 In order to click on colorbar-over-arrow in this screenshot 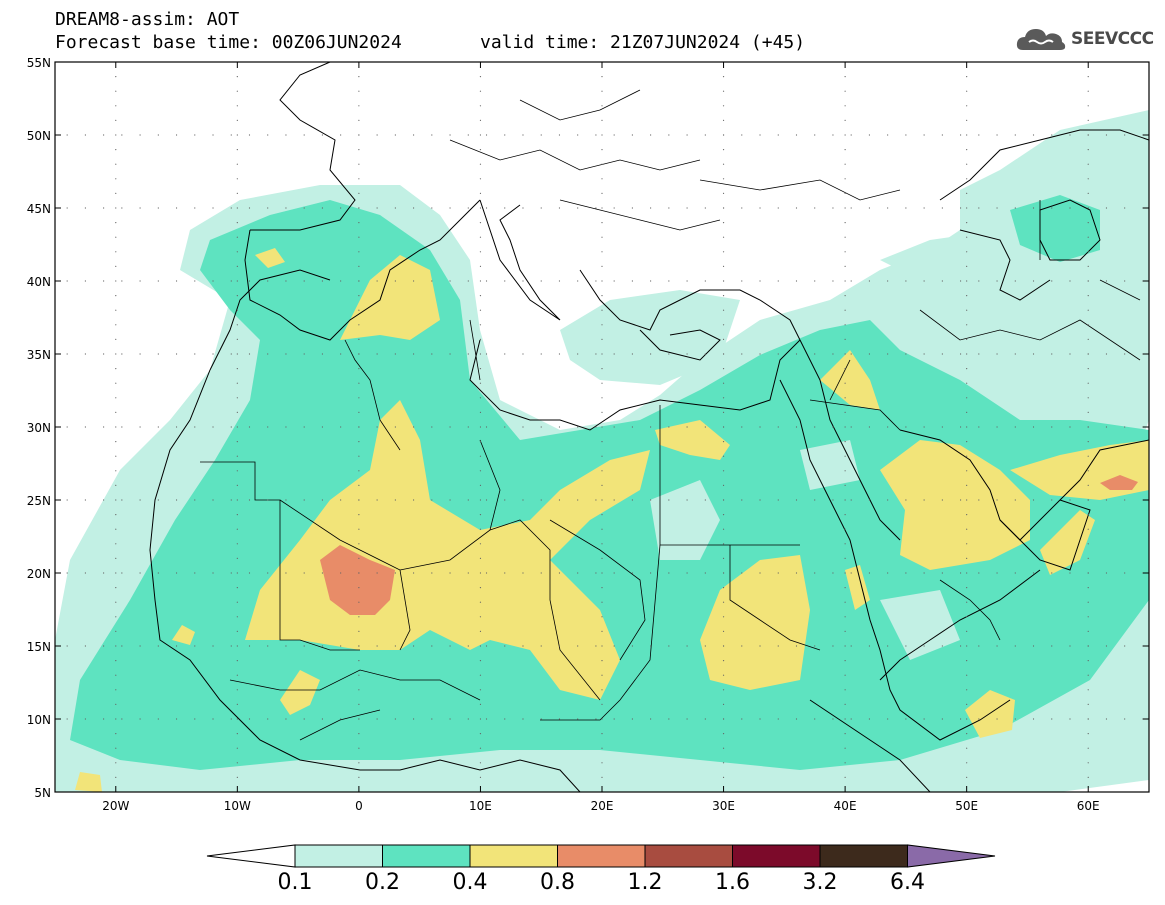, I will do `click(951, 856)`.